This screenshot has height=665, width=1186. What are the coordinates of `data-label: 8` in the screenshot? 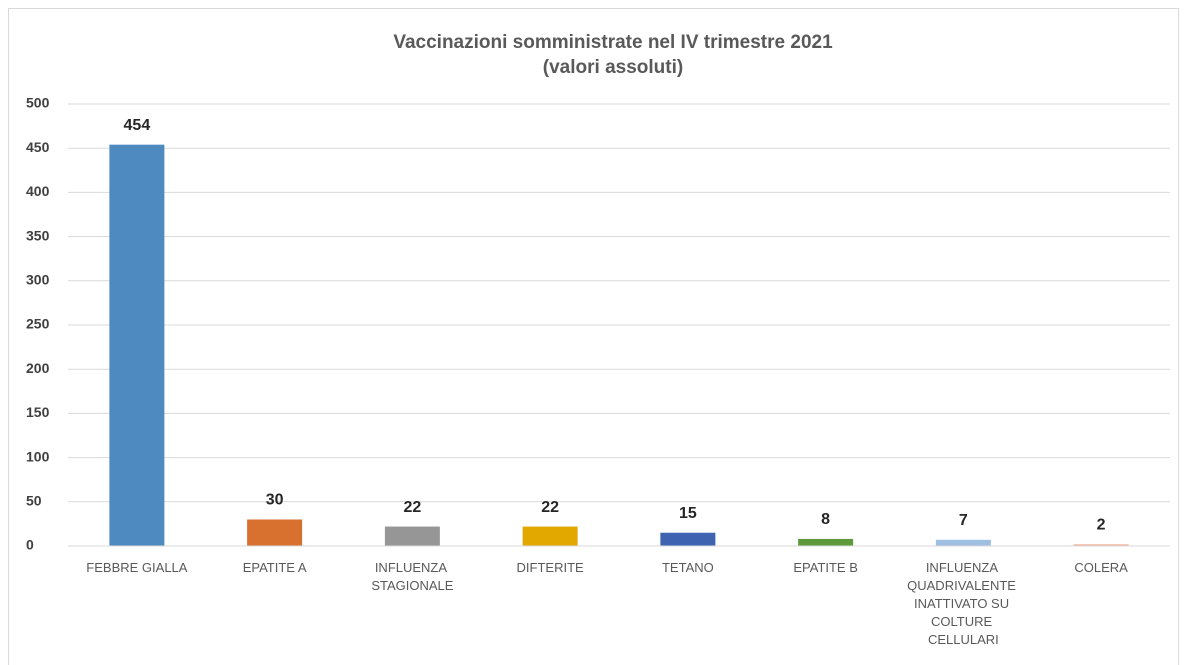 It's located at (825, 519).